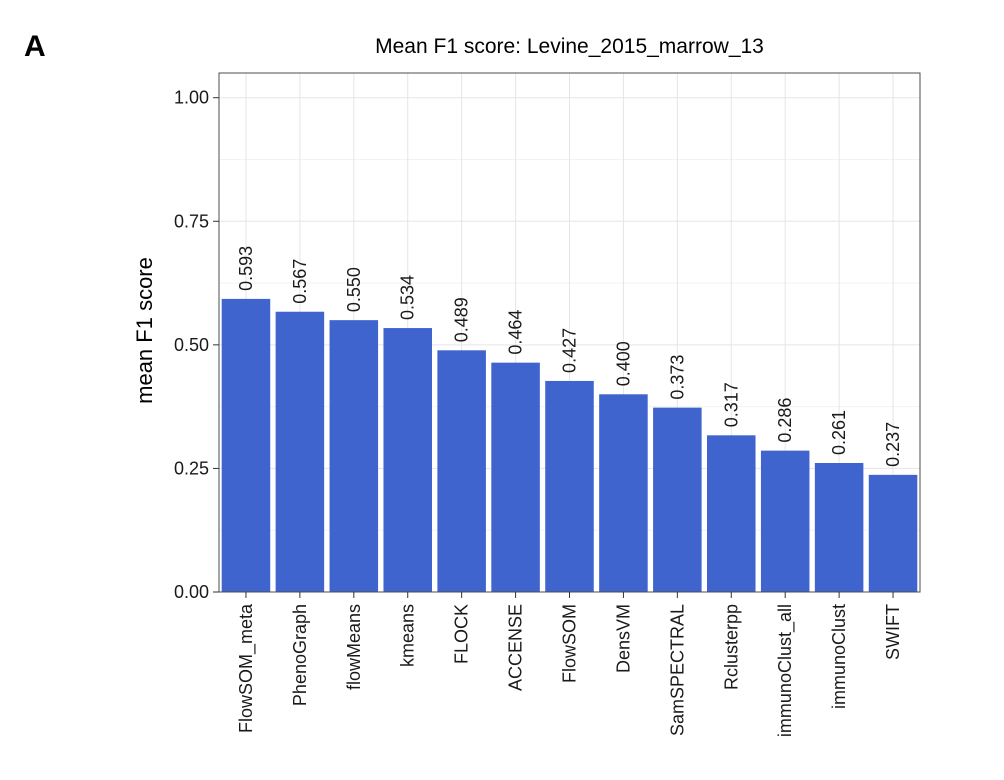  Describe the element at coordinates (731, 404) in the screenshot. I see `data-label: 0.317` at that location.